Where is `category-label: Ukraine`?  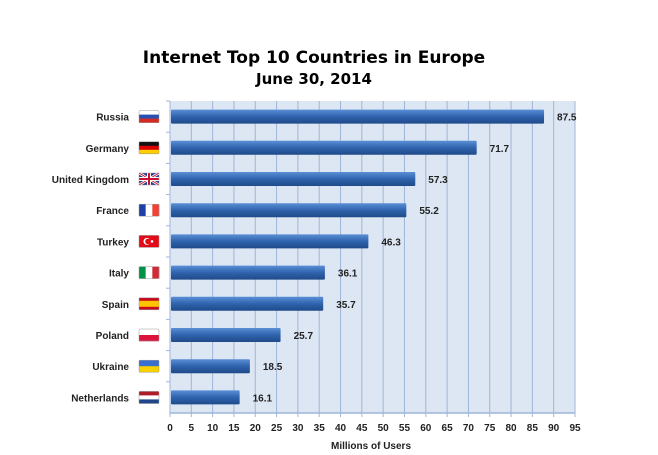
category-label: Ukraine is located at coordinates (110, 367).